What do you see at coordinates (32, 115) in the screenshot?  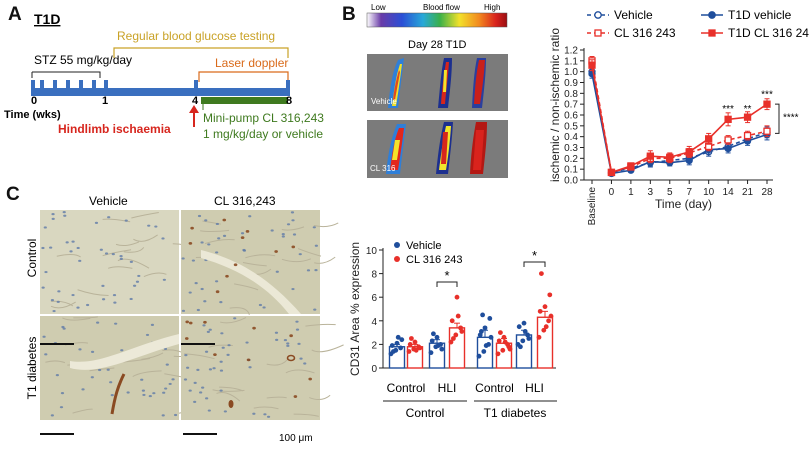 I see `time-wks-label: Time (wks)` at bounding box center [32, 115].